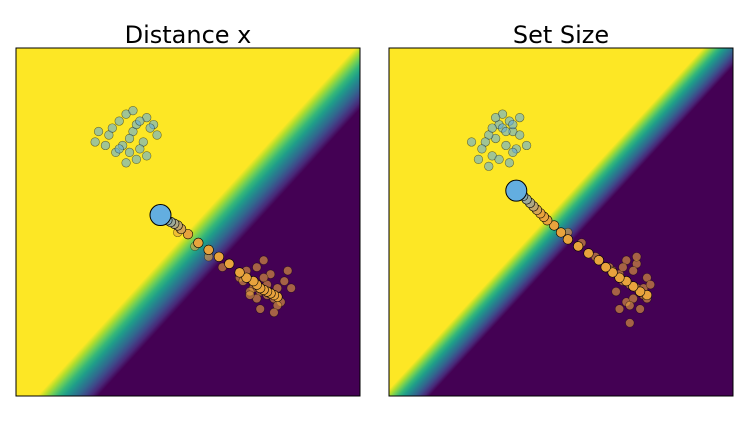  Describe the element at coordinates (561, 35) in the screenshot. I see `panel-title-right: Set Size` at that location.